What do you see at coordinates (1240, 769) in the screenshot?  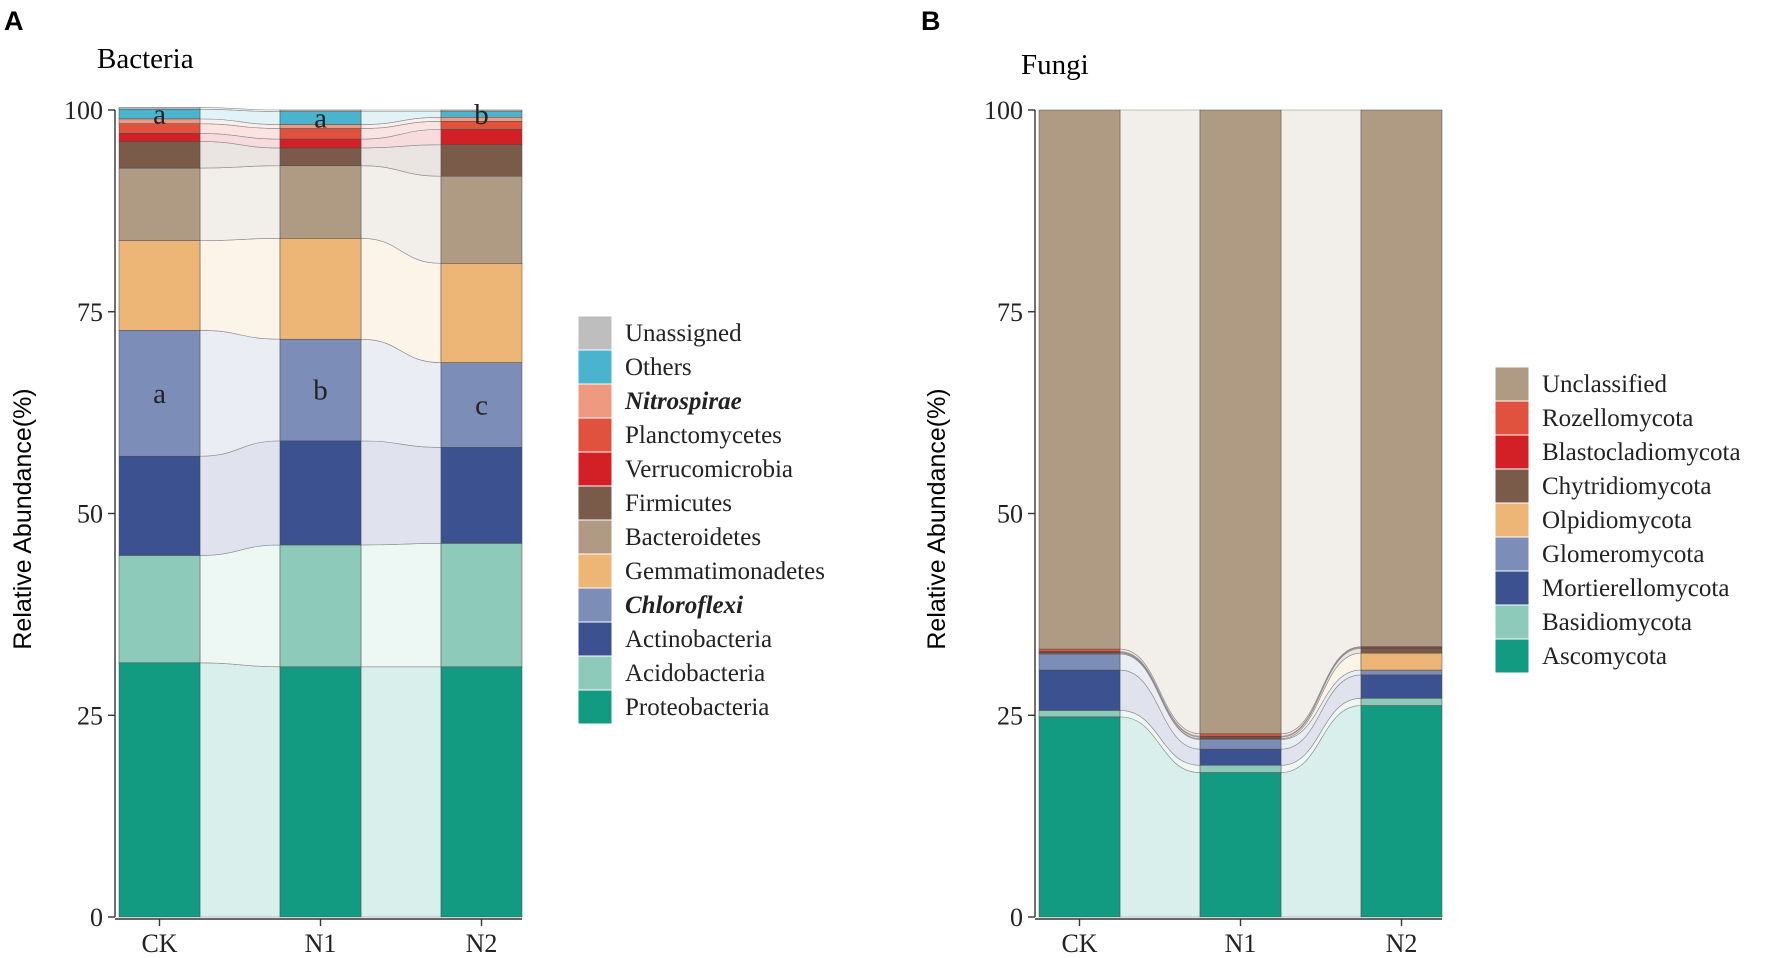 I see `bar-basidiomycota-n1` at bounding box center [1240, 769].